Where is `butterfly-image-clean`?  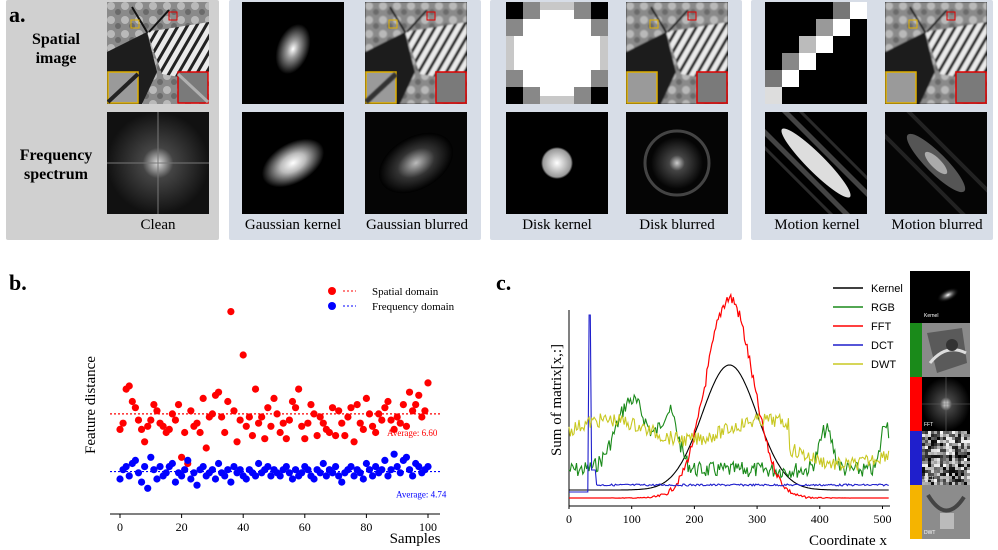 butterfly-image-clean is located at coordinates (158, 53).